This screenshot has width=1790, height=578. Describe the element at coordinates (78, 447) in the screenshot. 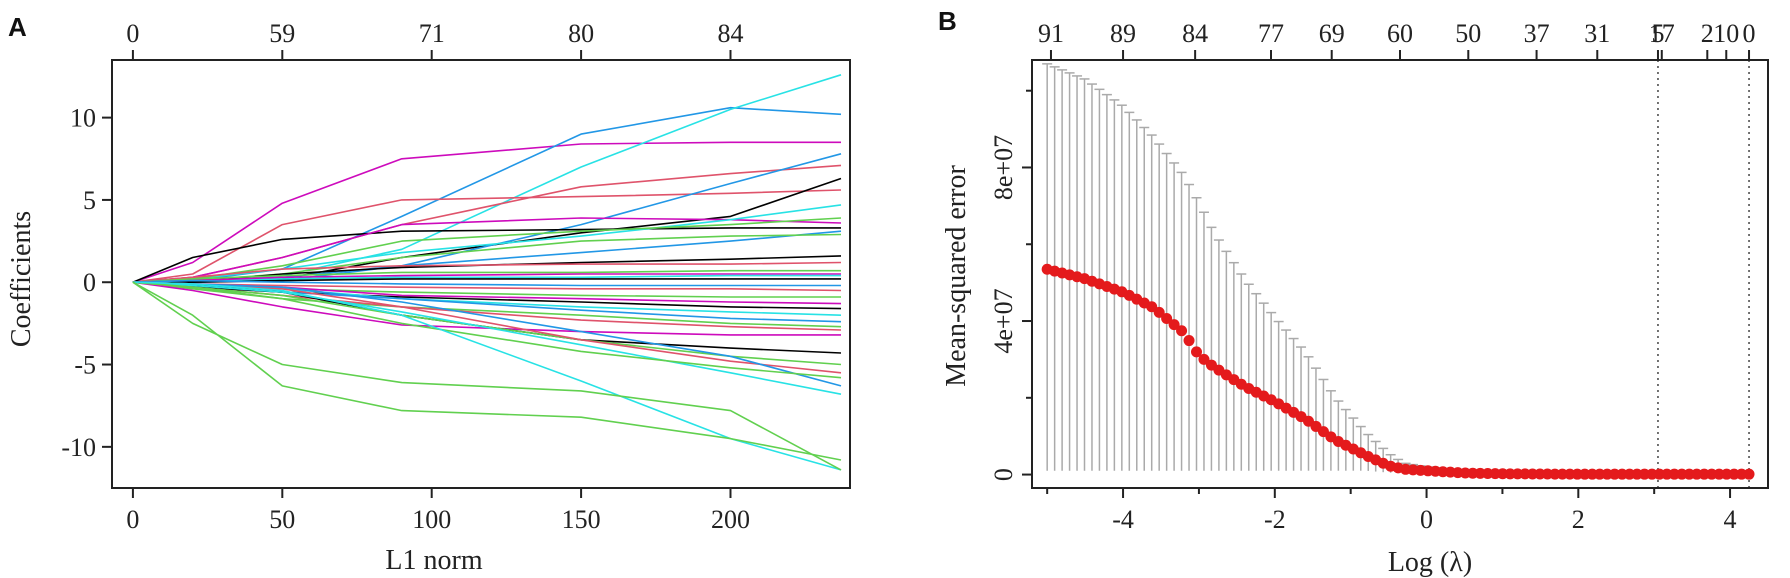

I see `chart-a-y-tick-label: -10` at that location.